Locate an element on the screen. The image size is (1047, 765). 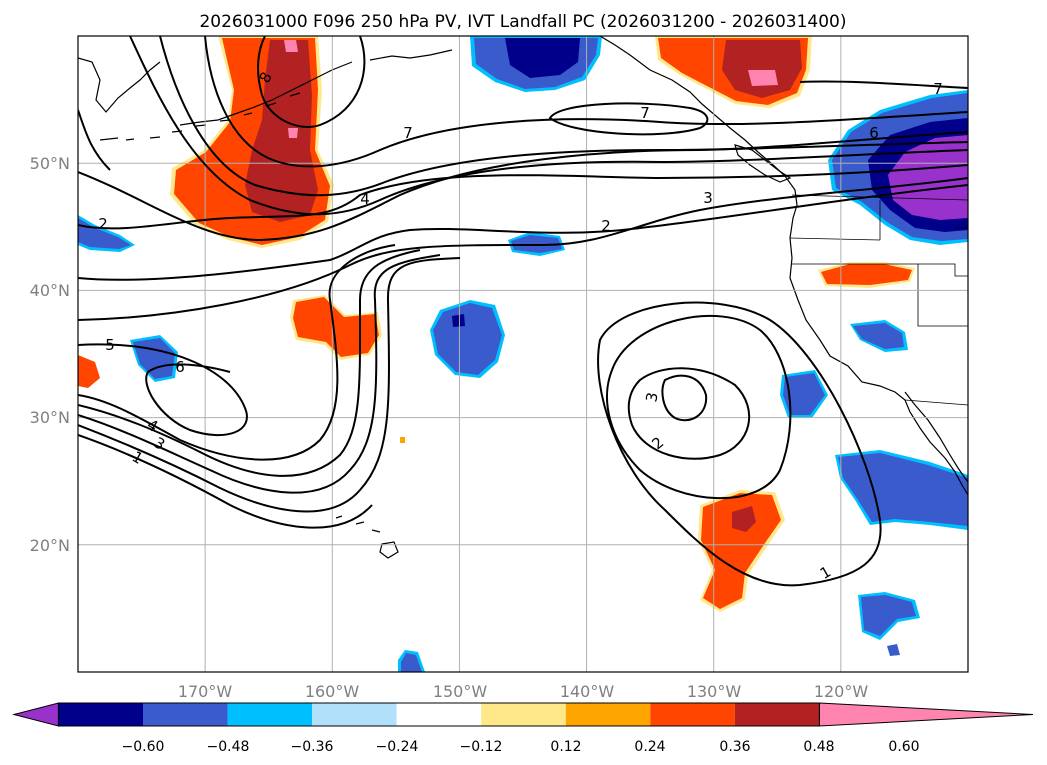
lon-label: 140°W is located at coordinates (587, 691).